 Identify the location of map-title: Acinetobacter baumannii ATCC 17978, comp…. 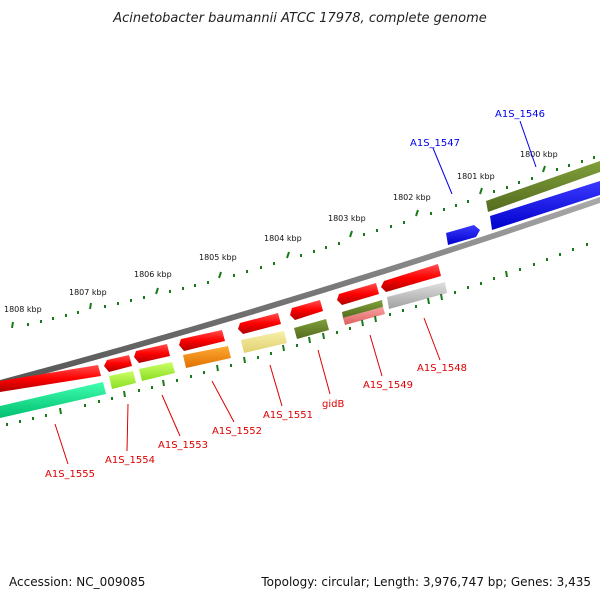
(299, 18).